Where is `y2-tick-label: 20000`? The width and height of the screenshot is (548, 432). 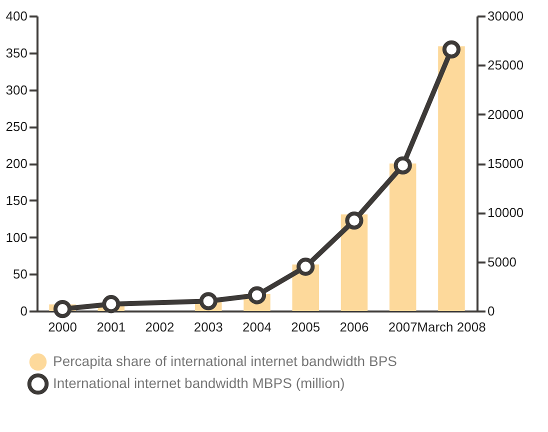
y2-tick-label: 20000 is located at coordinates (506, 114).